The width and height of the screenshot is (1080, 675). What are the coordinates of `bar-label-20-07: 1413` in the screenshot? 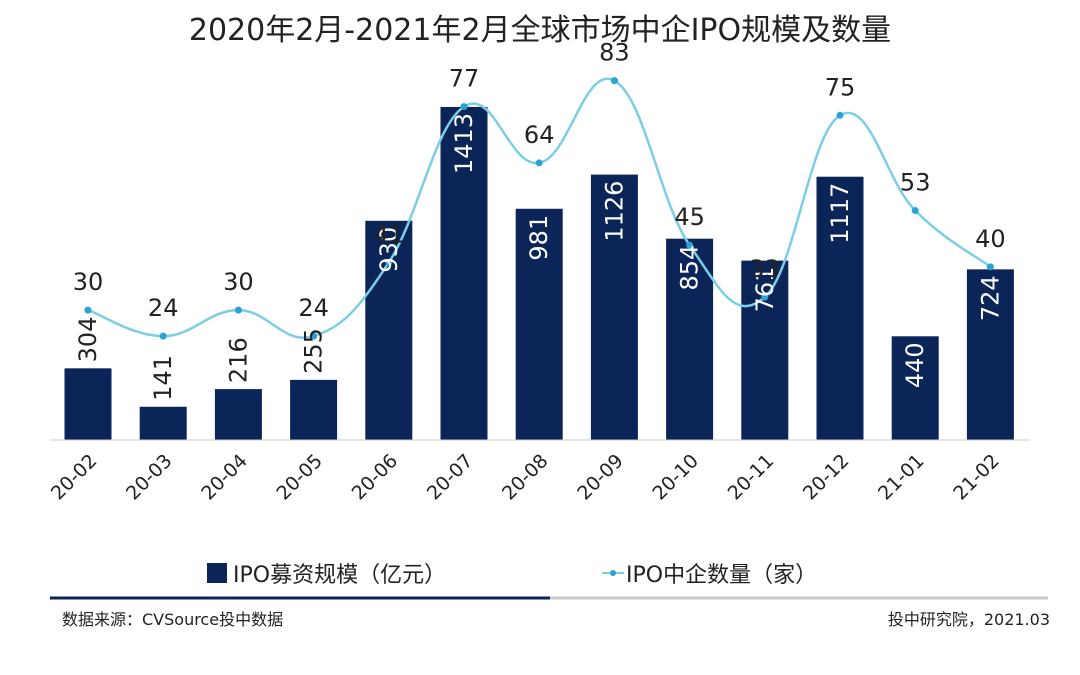 It's located at (464, 143).